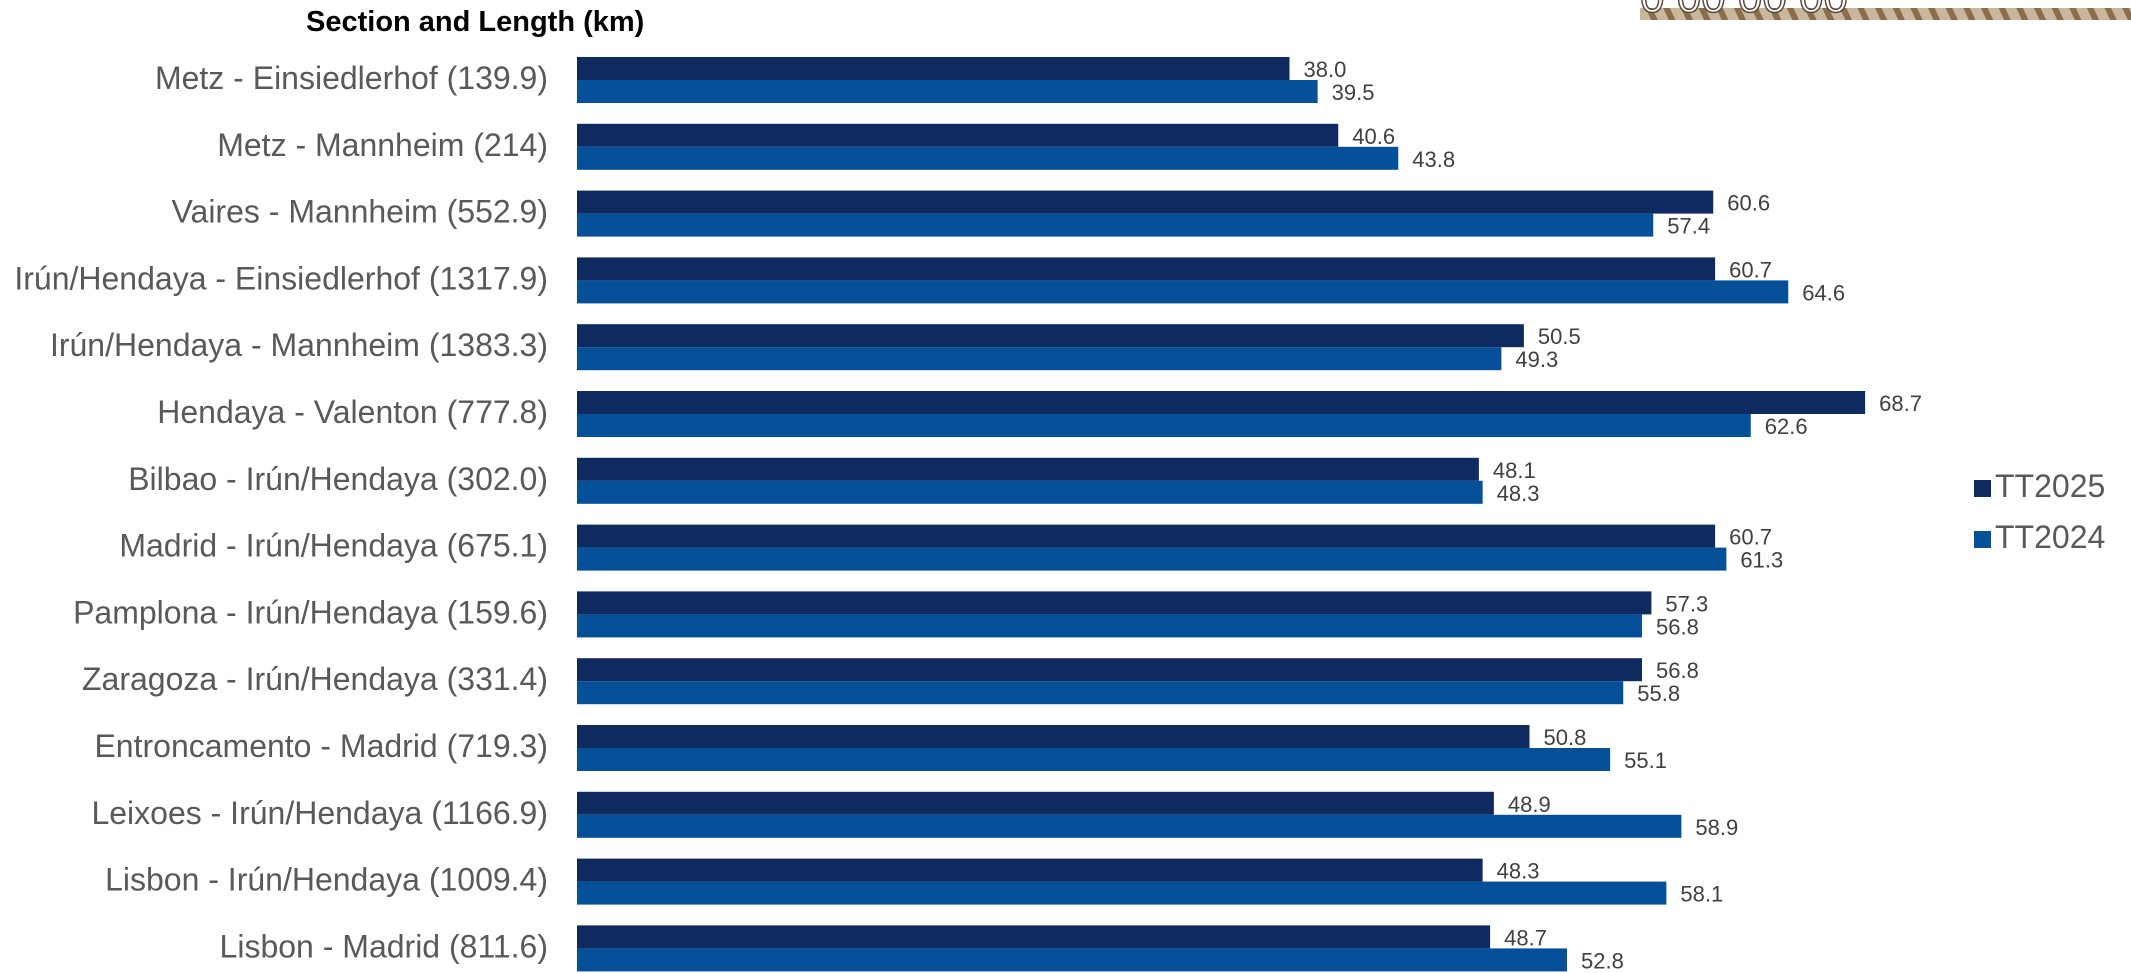 This screenshot has height=973, width=2131. What do you see at coordinates (475, 22) in the screenshot?
I see `y-axis-title: Section and Length (km)` at bounding box center [475, 22].